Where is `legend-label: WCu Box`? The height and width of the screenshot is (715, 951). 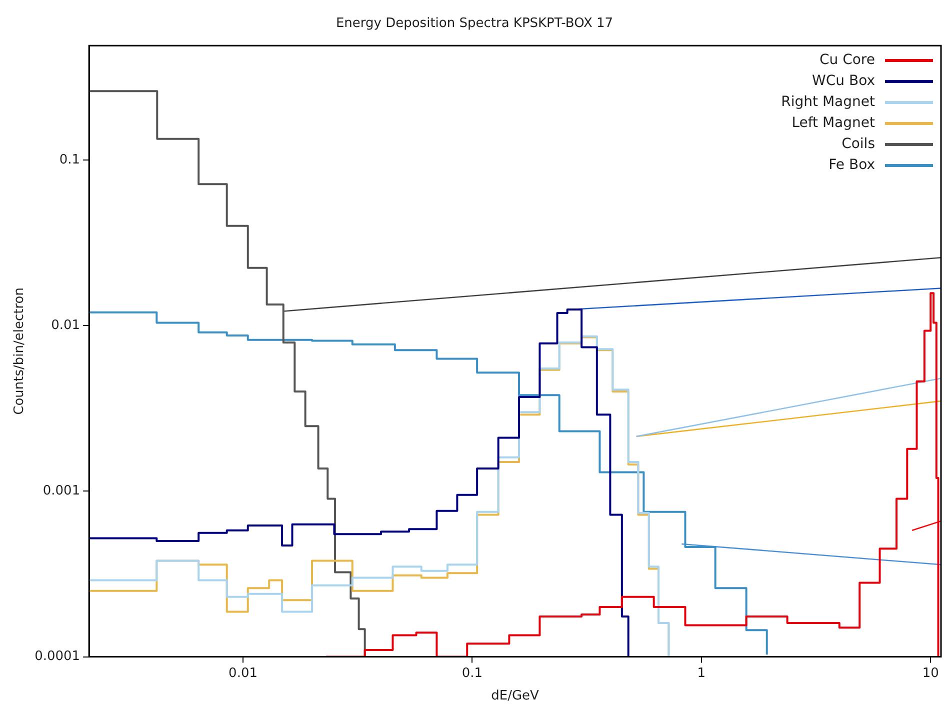 legend-label: WCu Box is located at coordinates (843, 81).